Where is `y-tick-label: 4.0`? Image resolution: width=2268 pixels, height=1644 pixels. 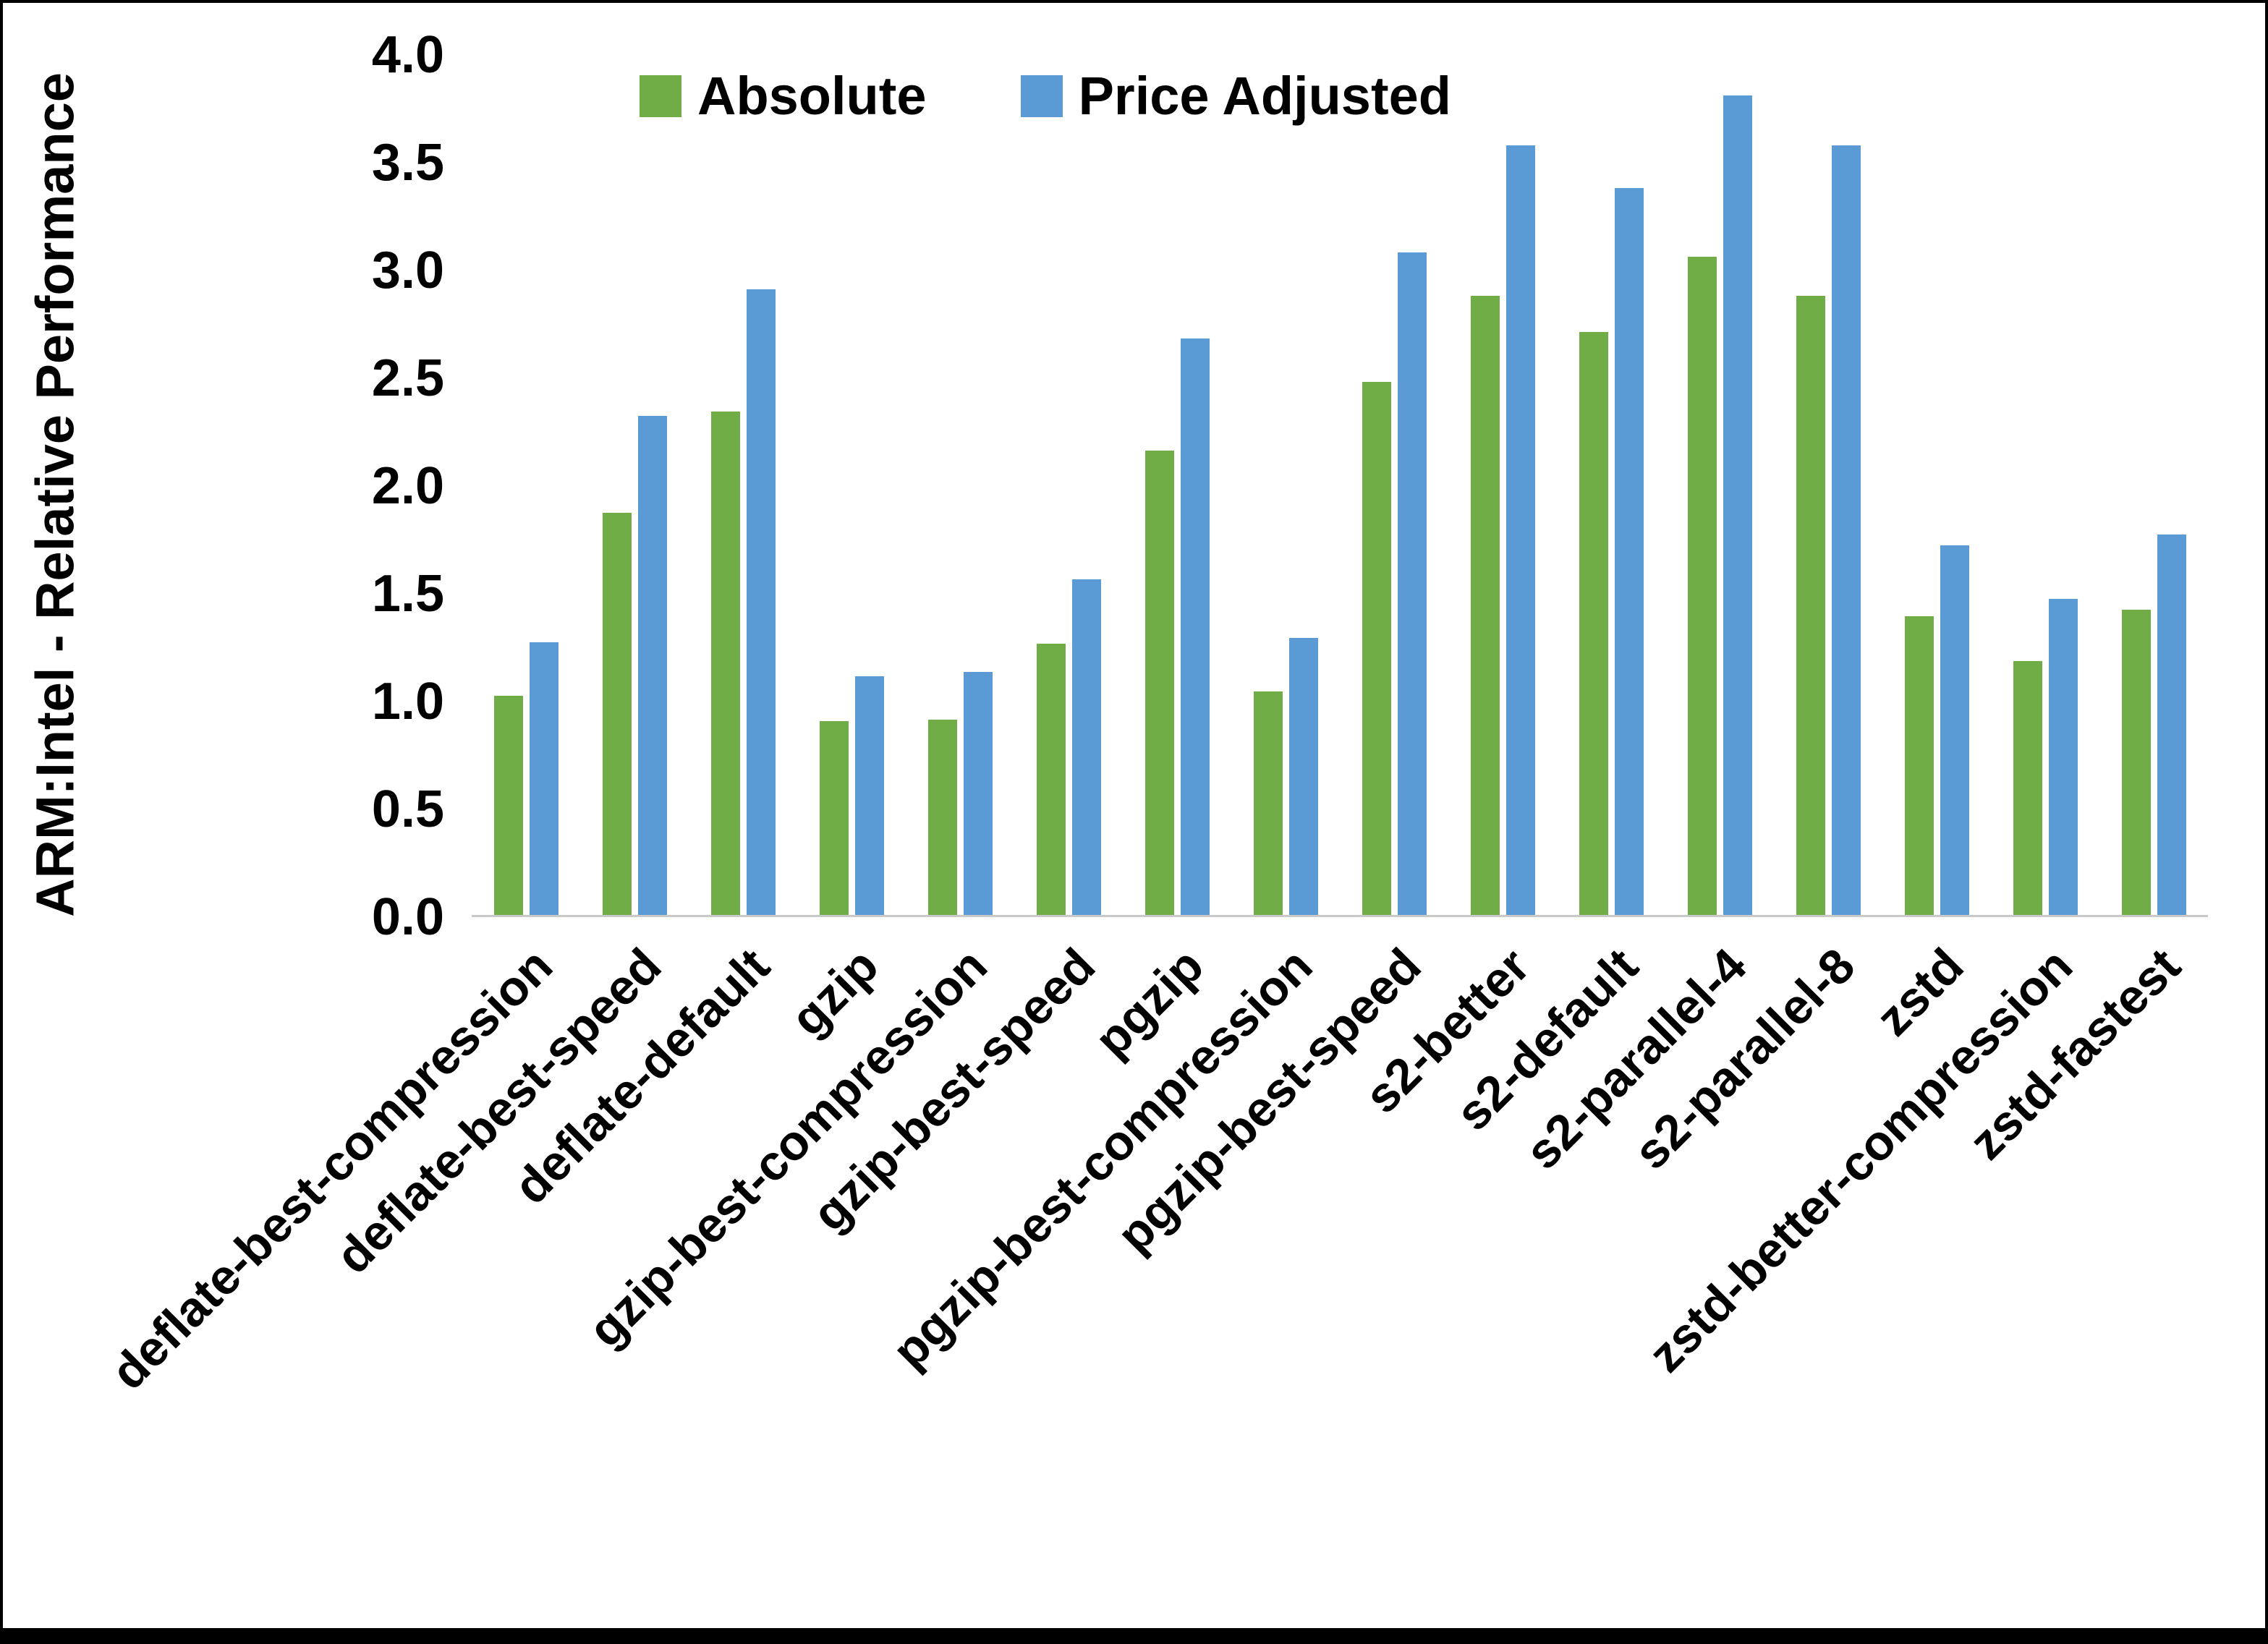
y-tick-label: 4.0 is located at coordinates (408, 55).